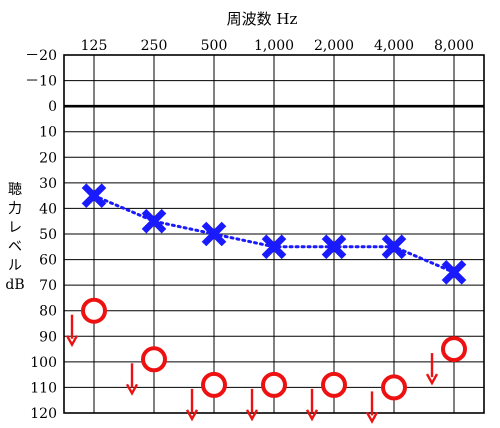  I want to click on x-tick-label: 2,000, so click(334, 46).